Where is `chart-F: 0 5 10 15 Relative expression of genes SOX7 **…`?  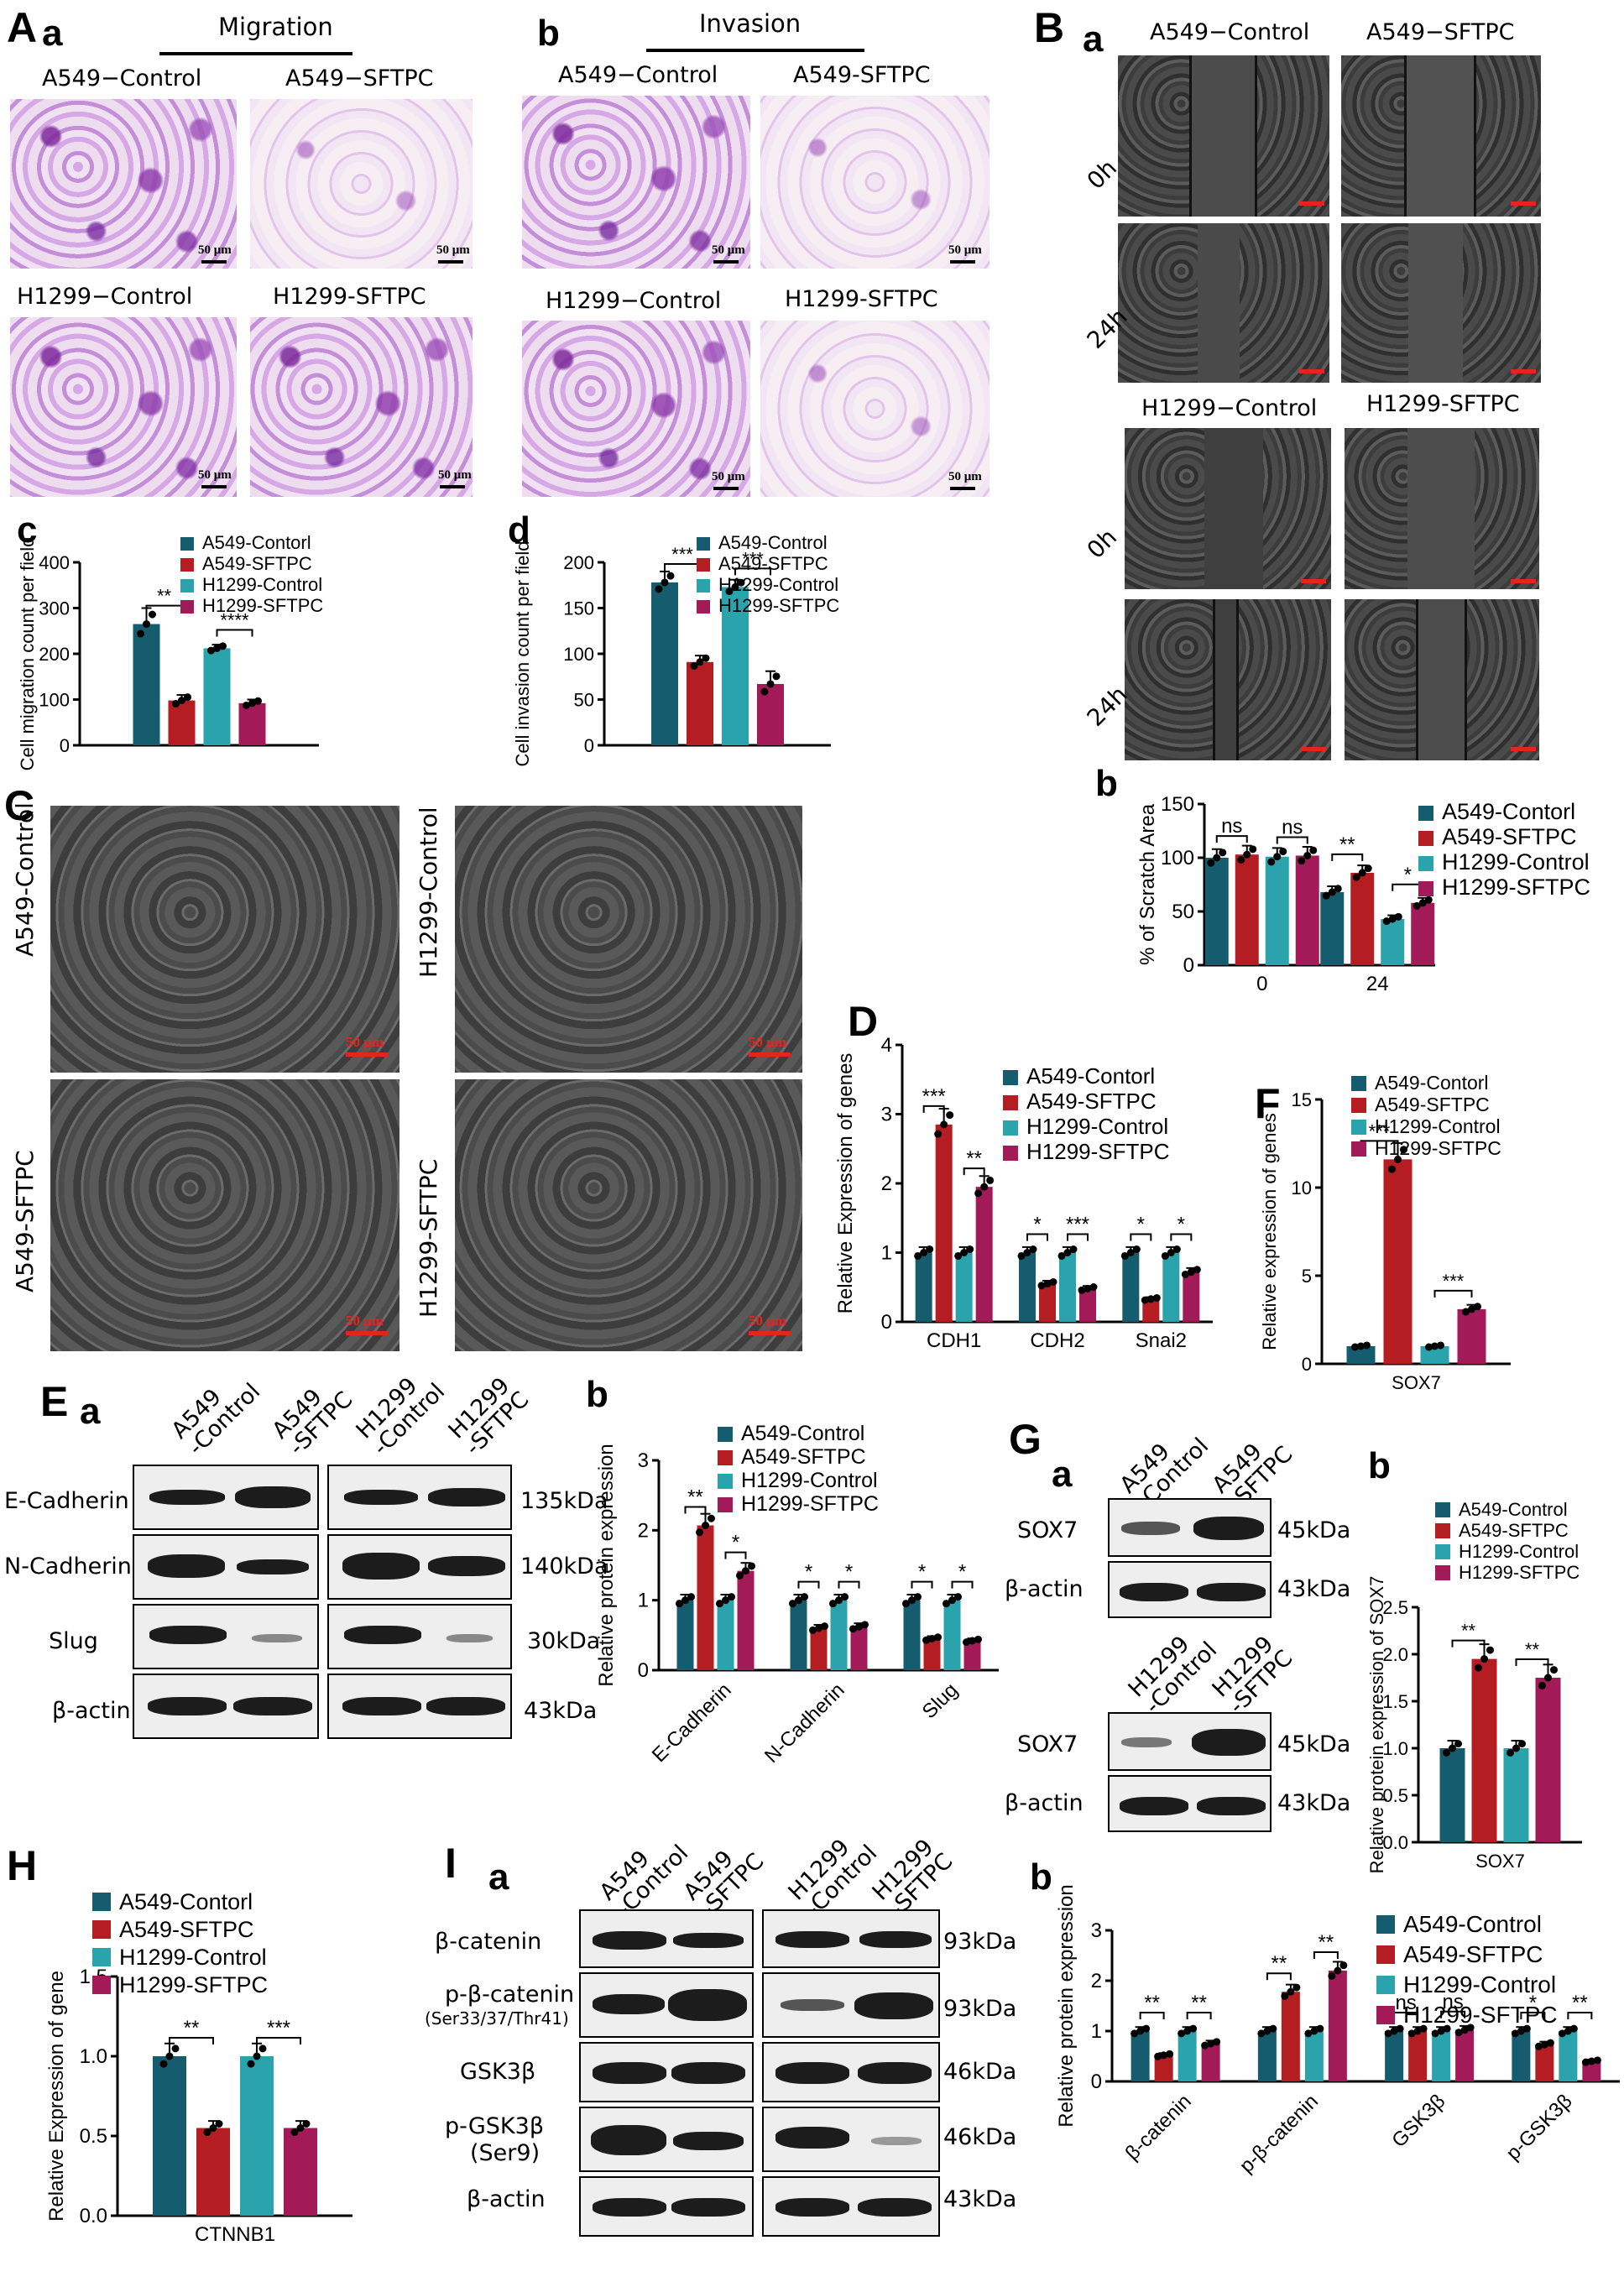 chart-F: 0 5 10 15 Relative expression of genes SOX7 **… is located at coordinates (1385, 1232).